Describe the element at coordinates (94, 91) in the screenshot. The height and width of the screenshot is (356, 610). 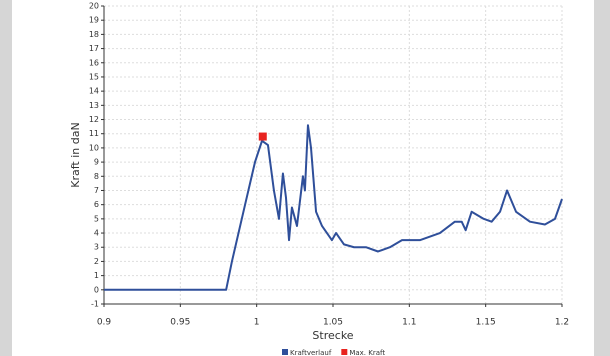
I see `y-tick-label: 14` at that location.